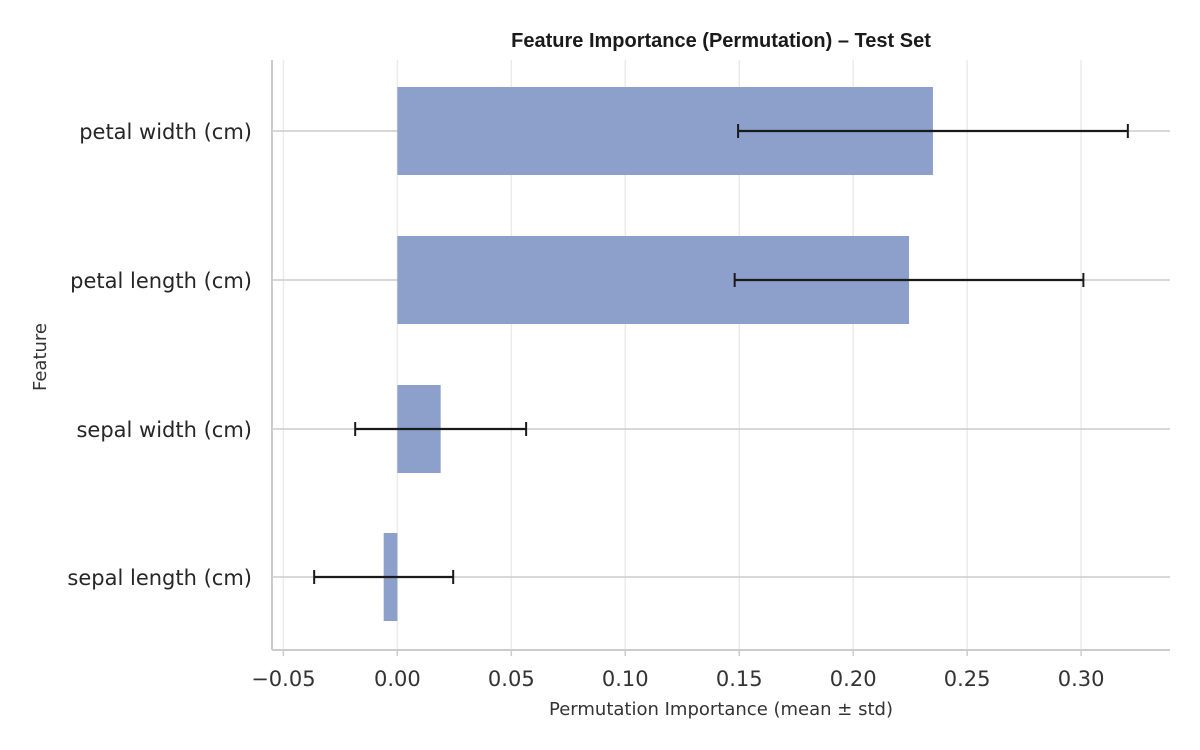 The height and width of the screenshot is (750, 1200). What do you see at coordinates (40, 357) in the screenshot?
I see `y-axis-label: Feature` at bounding box center [40, 357].